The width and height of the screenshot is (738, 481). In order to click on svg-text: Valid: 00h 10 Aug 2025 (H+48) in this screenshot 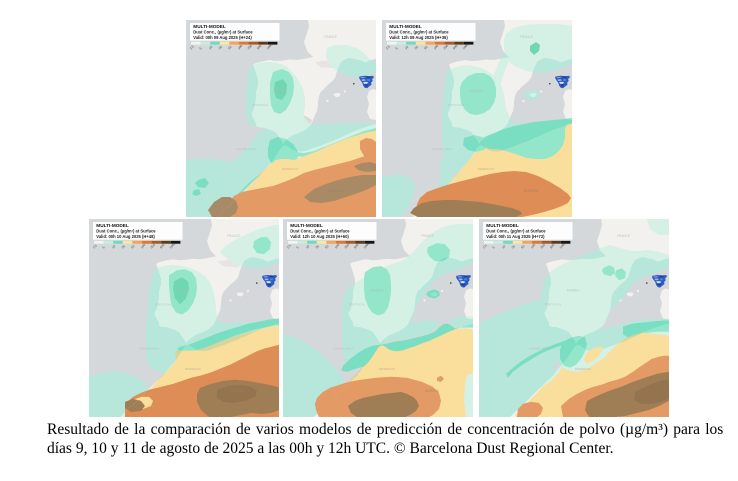, I will do `click(125, 236)`.